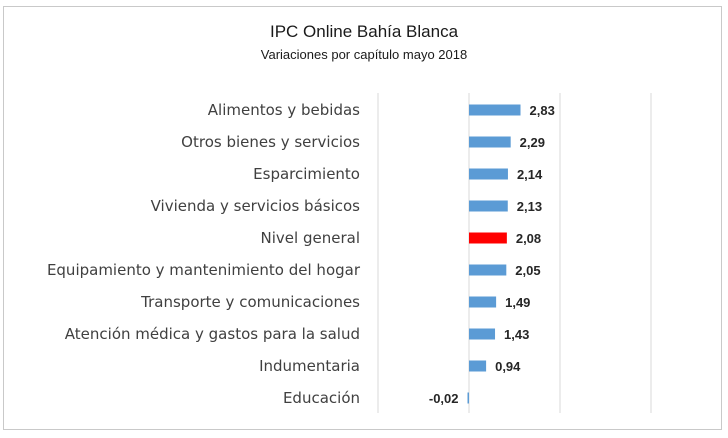  Describe the element at coordinates (482, 334) in the screenshot. I see `bar-atencion-medica-y-gastos-para-la-salud` at that location.